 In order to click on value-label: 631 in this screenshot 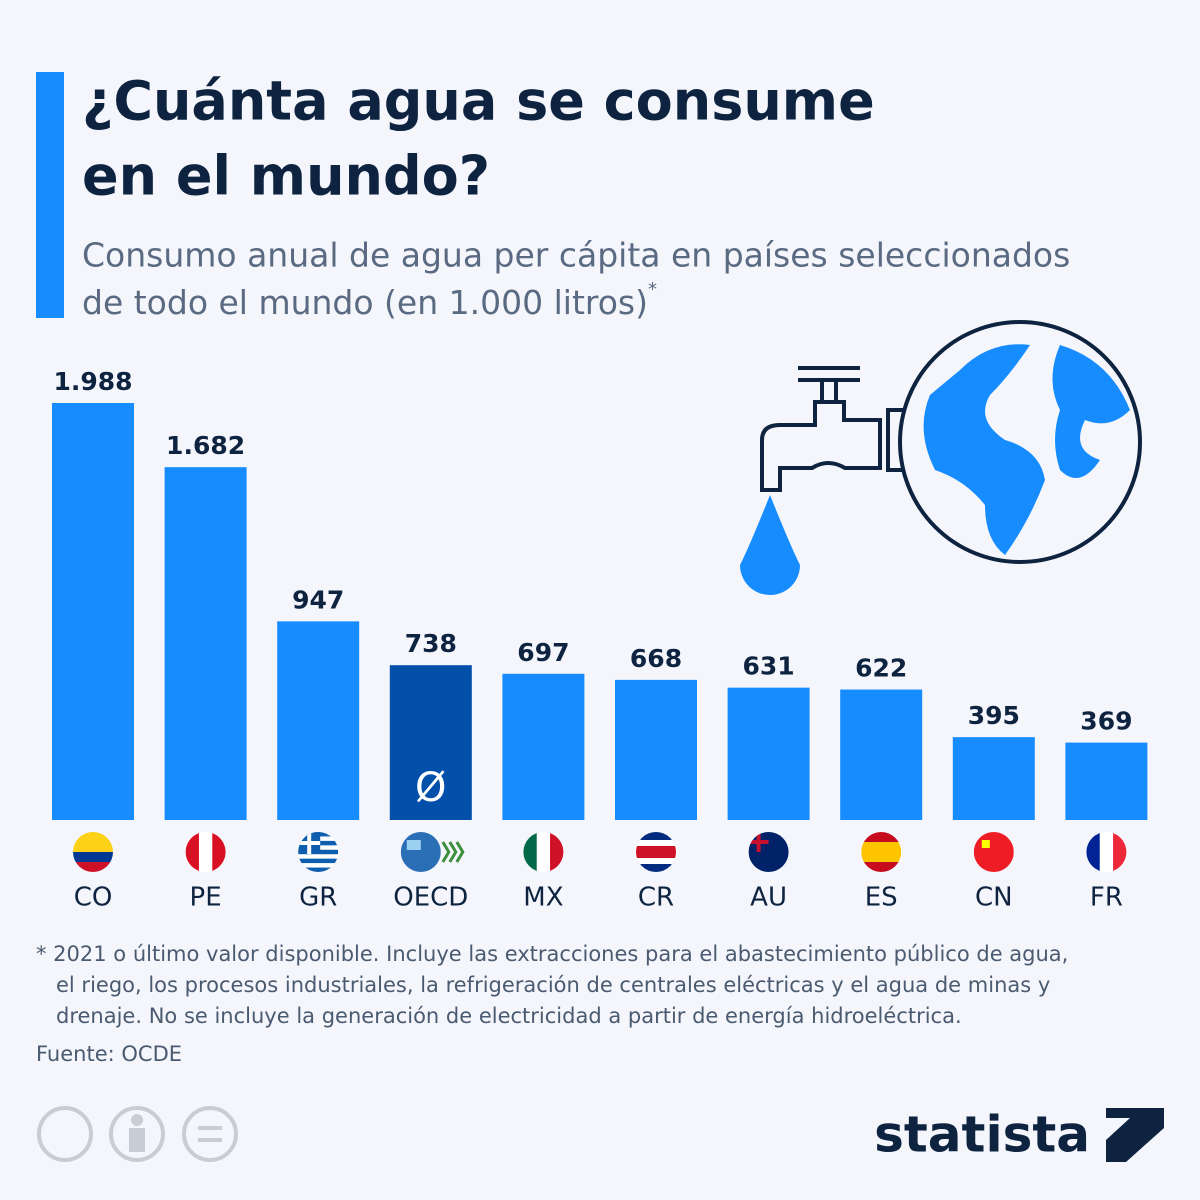, I will do `click(769, 666)`.